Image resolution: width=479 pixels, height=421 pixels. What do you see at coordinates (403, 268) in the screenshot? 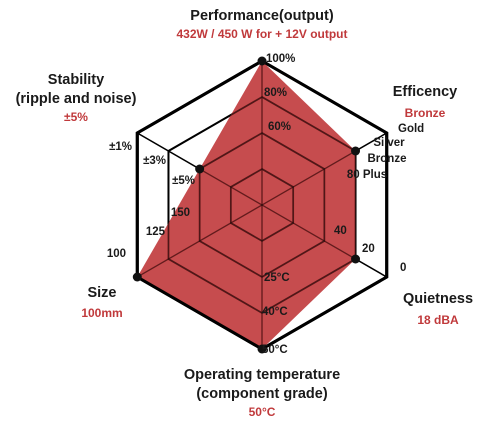
I see `tick-label-quietness-3: 0` at bounding box center [403, 268].